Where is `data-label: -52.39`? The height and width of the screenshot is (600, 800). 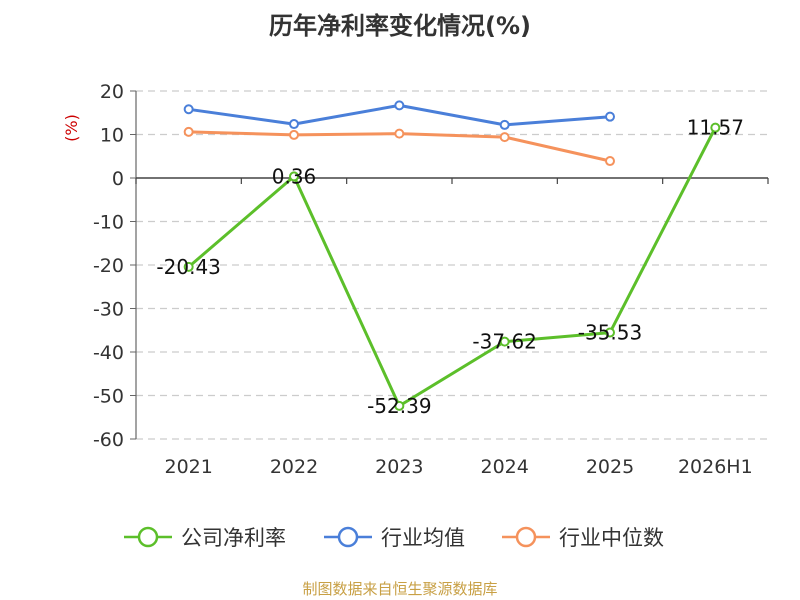 data-label: -52.39 is located at coordinates (399, 406).